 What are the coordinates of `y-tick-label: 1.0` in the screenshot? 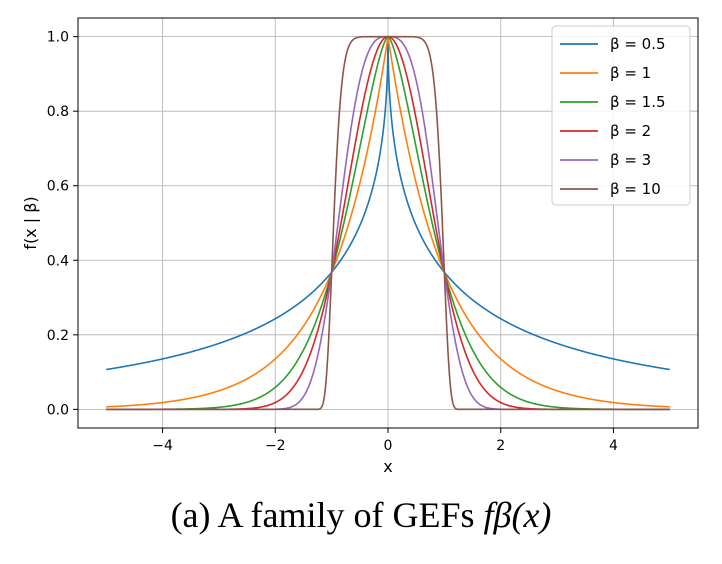 It's located at (58, 38).